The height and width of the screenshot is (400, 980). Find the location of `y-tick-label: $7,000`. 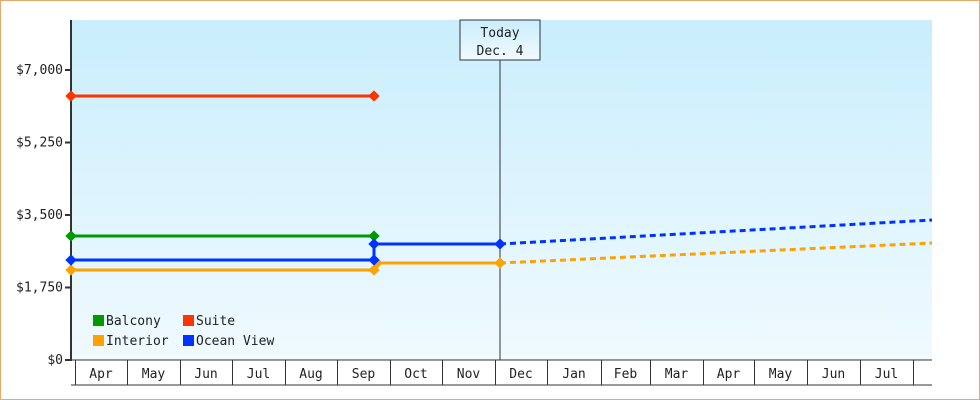

y-tick-label: $7,000 is located at coordinates (39, 70).